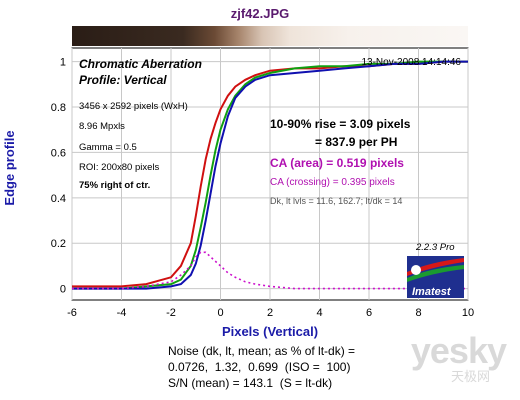 This screenshot has width=520, height=400. Describe the element at coordinates (270, 36) in the screenshot. I see `edge-gradient-strip` at that location.